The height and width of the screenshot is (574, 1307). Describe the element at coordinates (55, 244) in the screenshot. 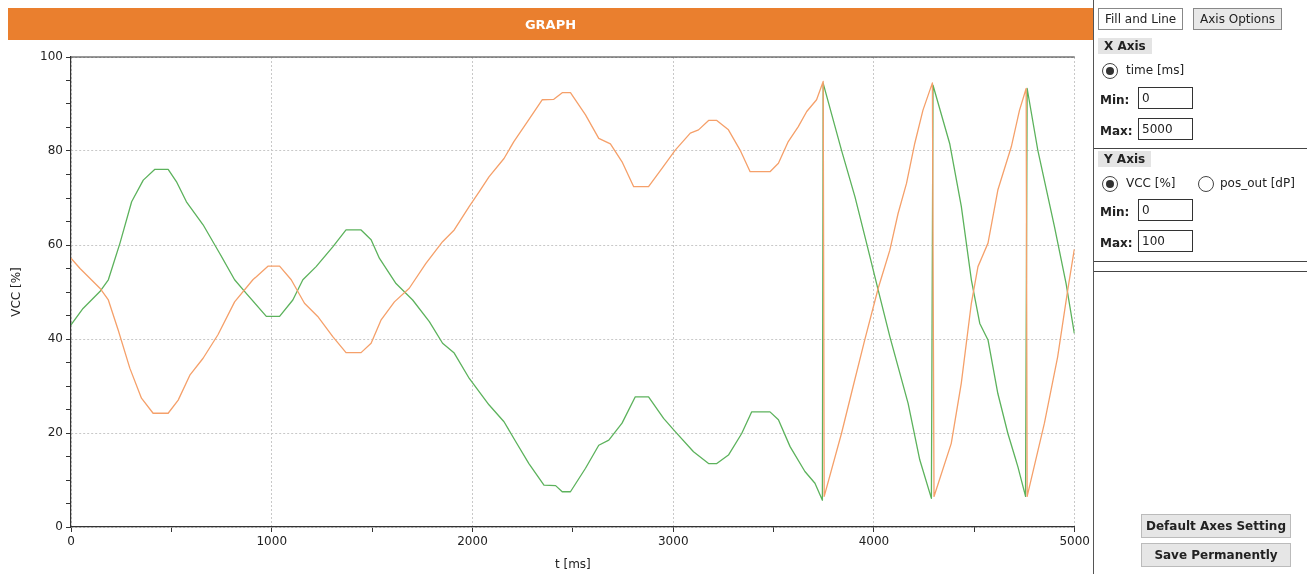

I see `y-tick-label: 60` at that location.